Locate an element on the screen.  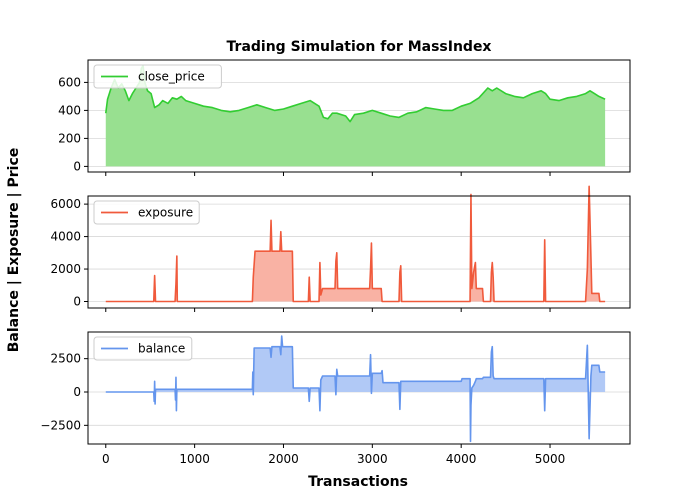
x-tick-labels: 0 1000 2000 3000 4000 5000 is located at coordinates (333, 459).